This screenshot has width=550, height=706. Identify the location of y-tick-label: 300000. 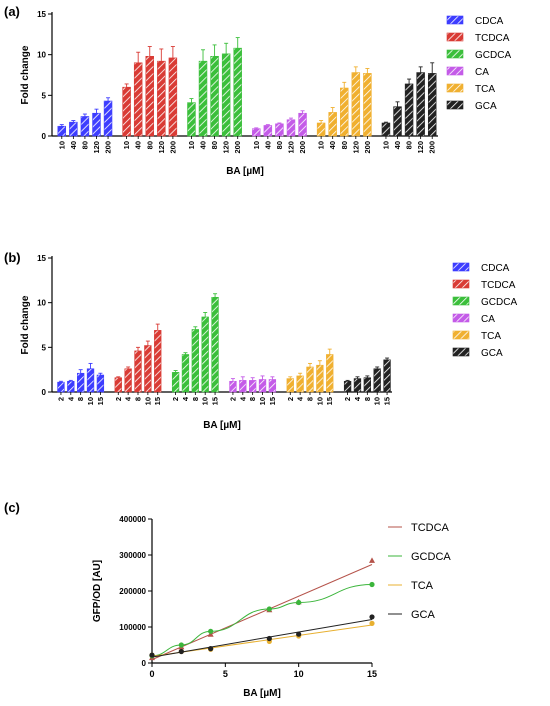
(132, 555).